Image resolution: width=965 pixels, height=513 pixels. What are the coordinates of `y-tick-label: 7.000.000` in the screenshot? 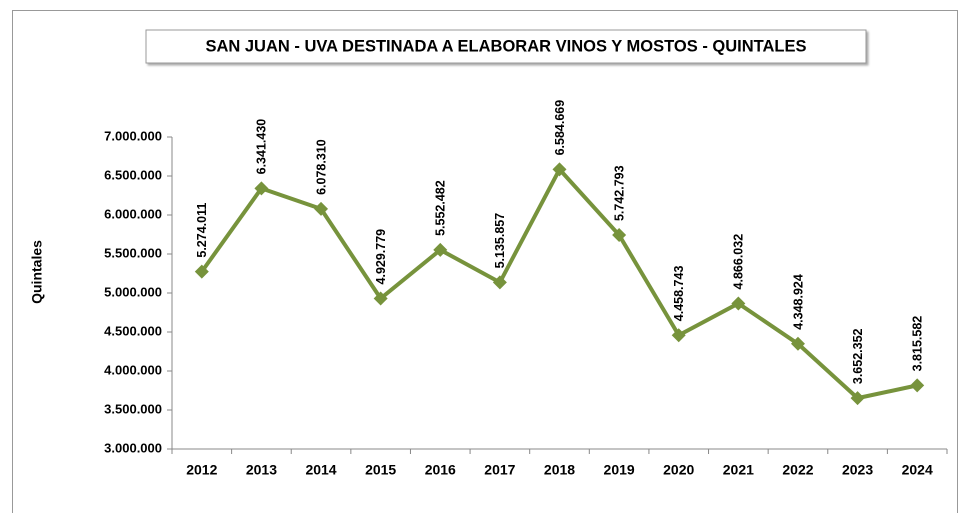 It's located at (133, 135).